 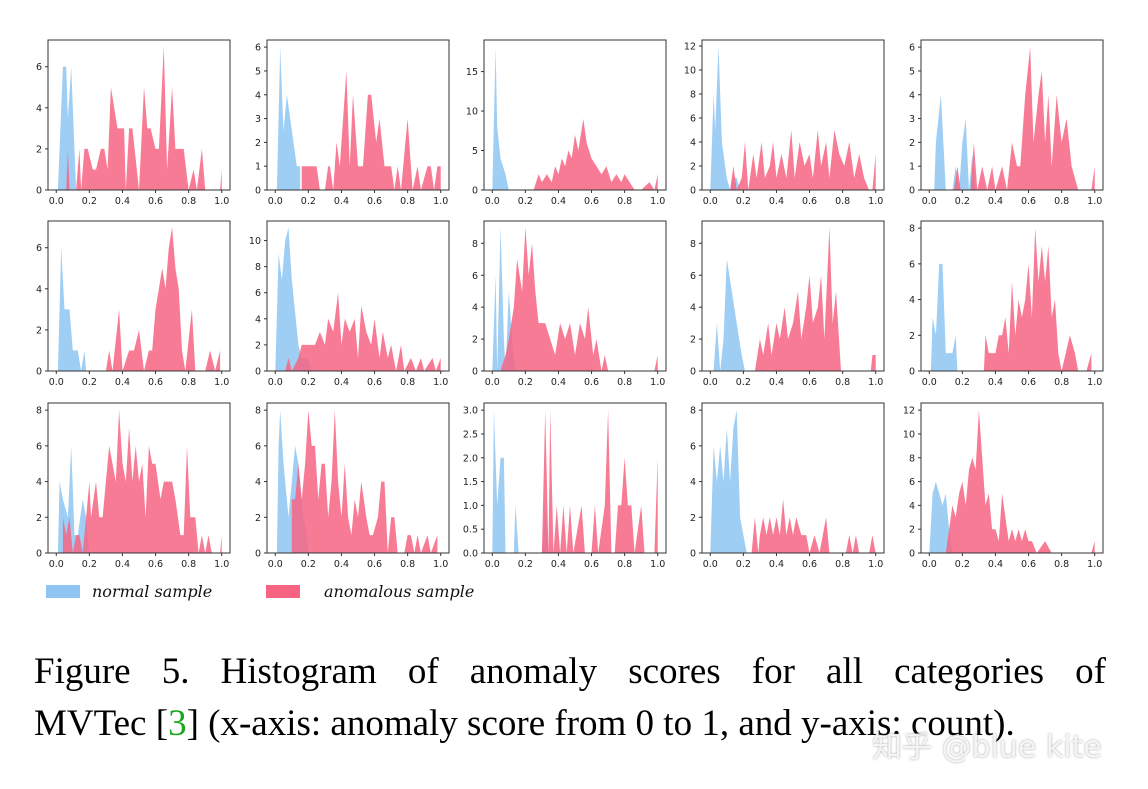 I want to click on subplot-9: 0 2 4 6 8 0.0 0.2 0.4 0.6 0.8 1.0, so click(x=787, y=304).